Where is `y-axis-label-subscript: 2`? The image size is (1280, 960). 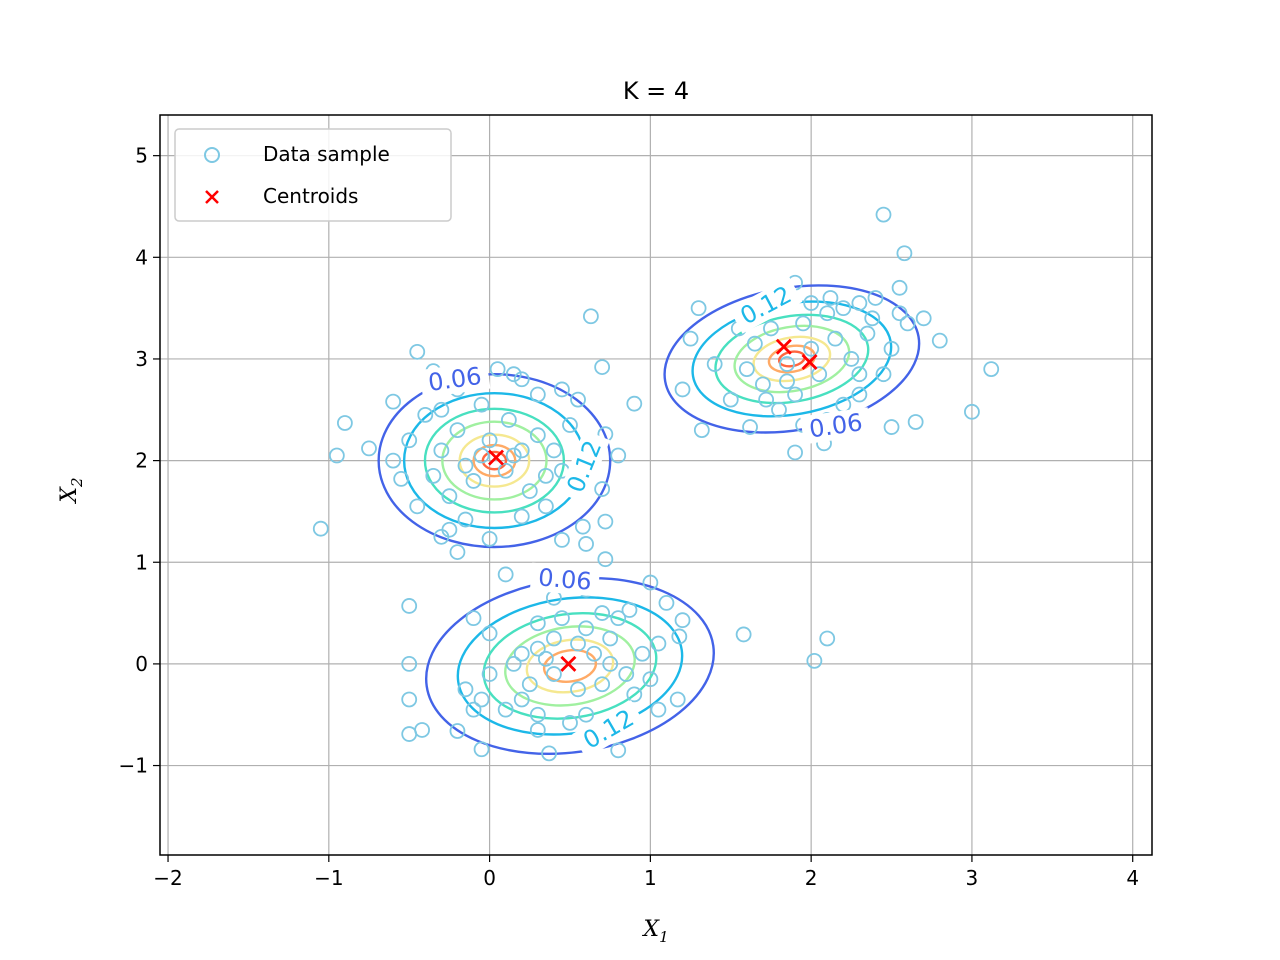
y-axis-label-subscript: 2 is located at coordinates (77, 482).